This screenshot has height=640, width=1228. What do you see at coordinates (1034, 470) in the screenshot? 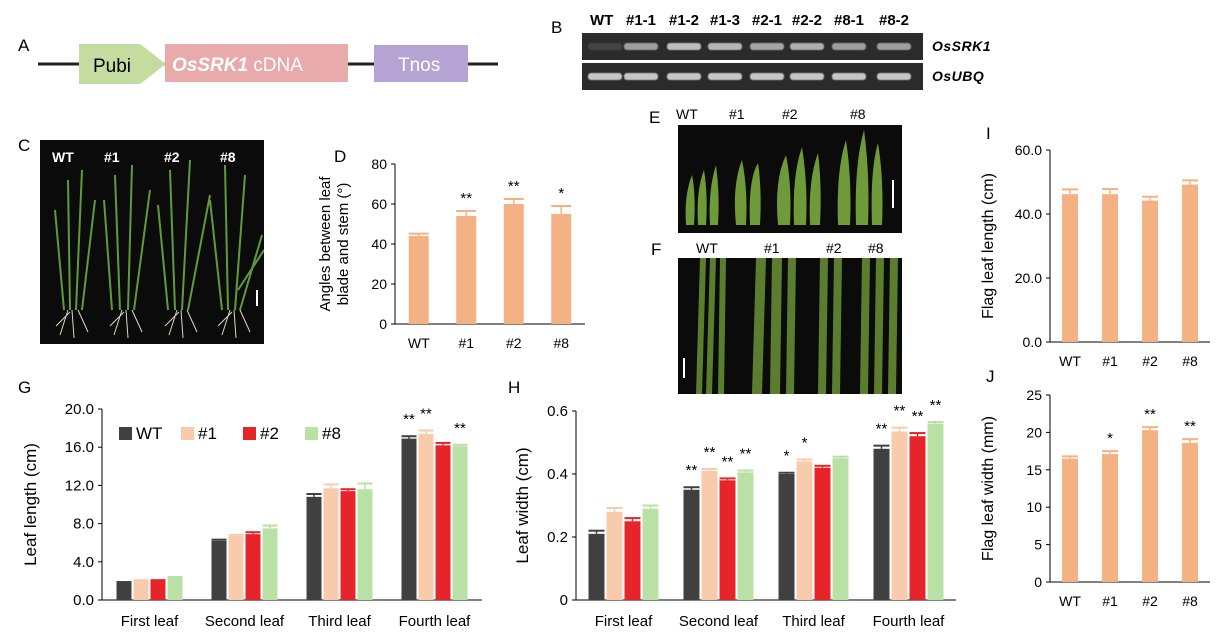
I see `y-tick-label: 15` at bounding box center [1034, 470].